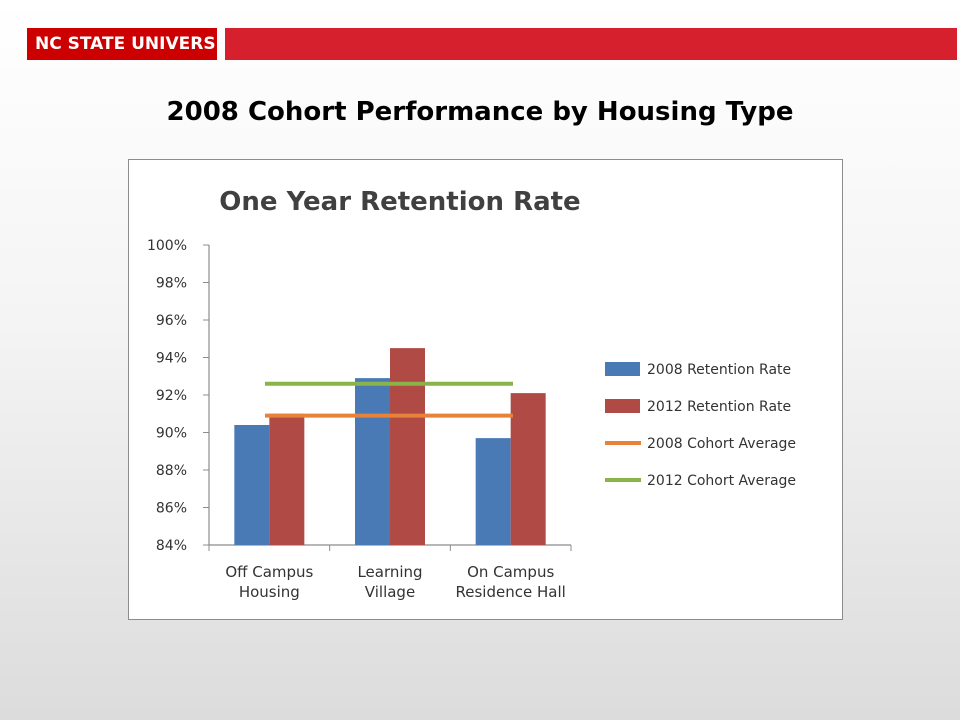 The height and width of the screenshot is (720, 960). I want to click on y-tick-label: 98%, so click(171, 284).